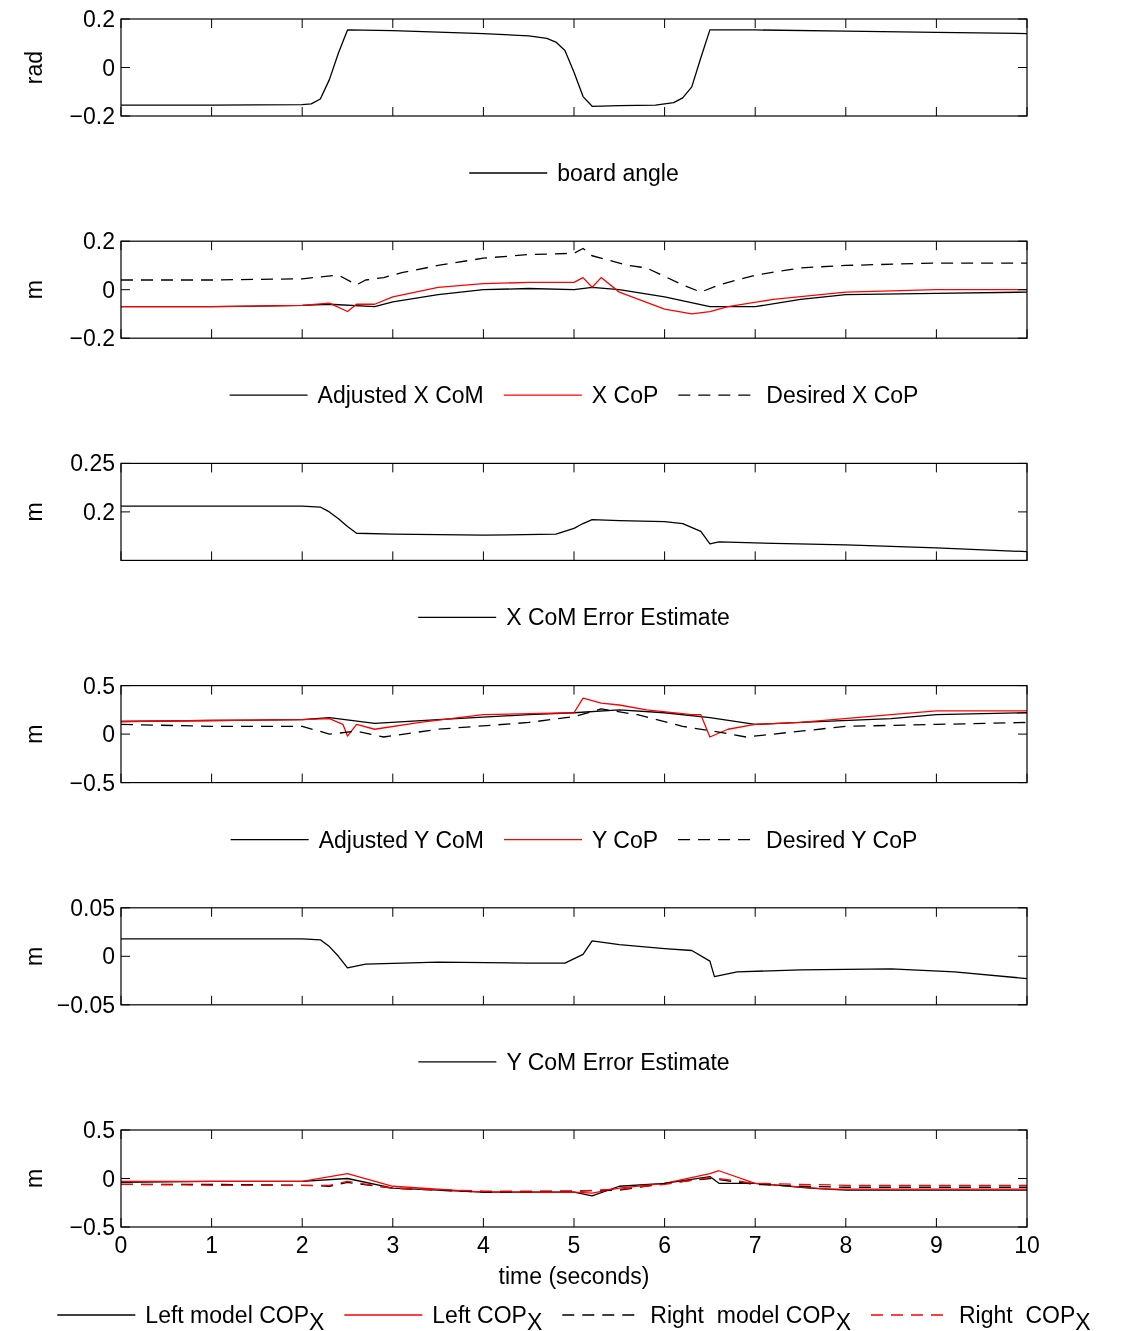 The width and height of the screenshot is (1143, 1331). What do you see at coordinates (618, 1061) in the screenshot?
I see `legend-label: Y CoM Error Estimate` at bounding box center [618, 1061].